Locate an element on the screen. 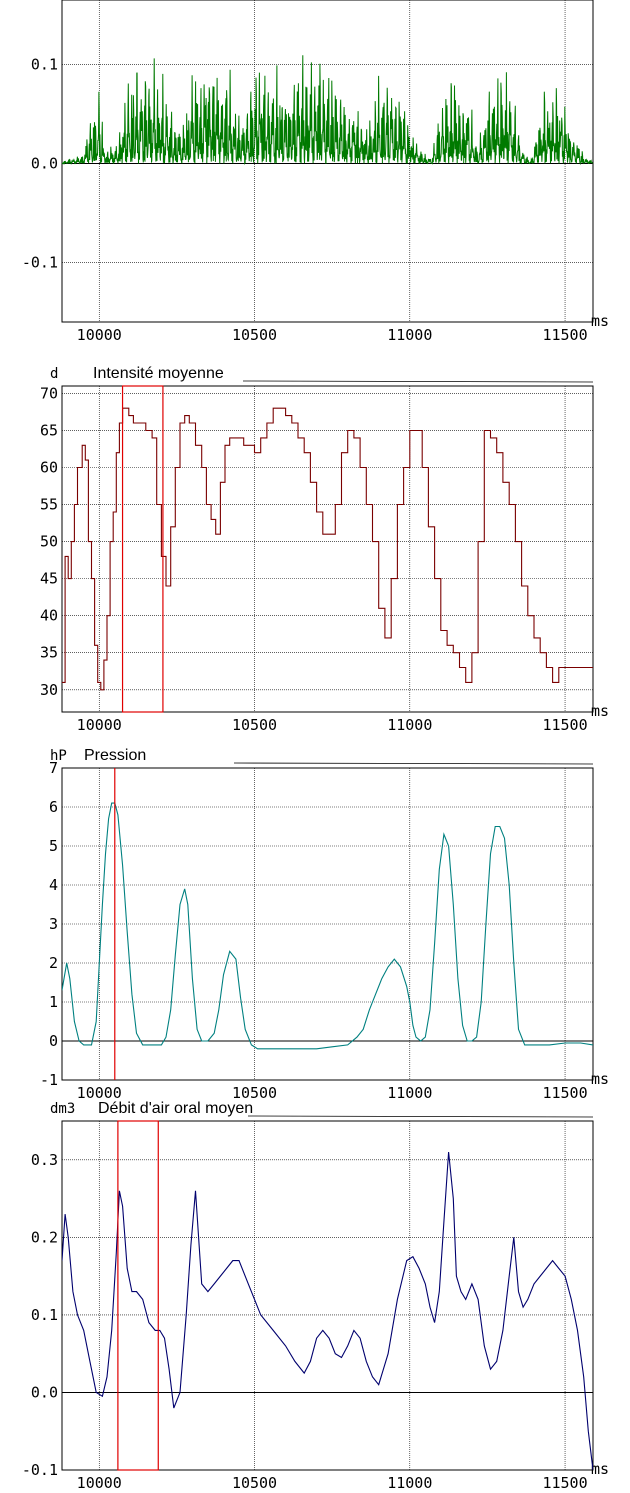  y-tick-label: 3 is located at coordinates (53, 924).